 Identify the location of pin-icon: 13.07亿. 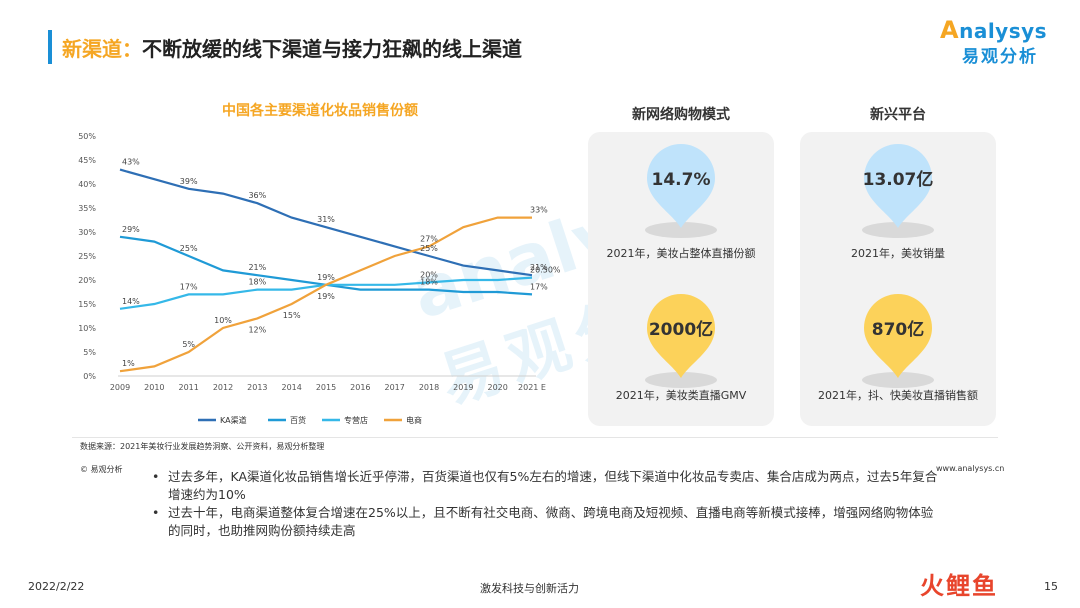
(898, 190).